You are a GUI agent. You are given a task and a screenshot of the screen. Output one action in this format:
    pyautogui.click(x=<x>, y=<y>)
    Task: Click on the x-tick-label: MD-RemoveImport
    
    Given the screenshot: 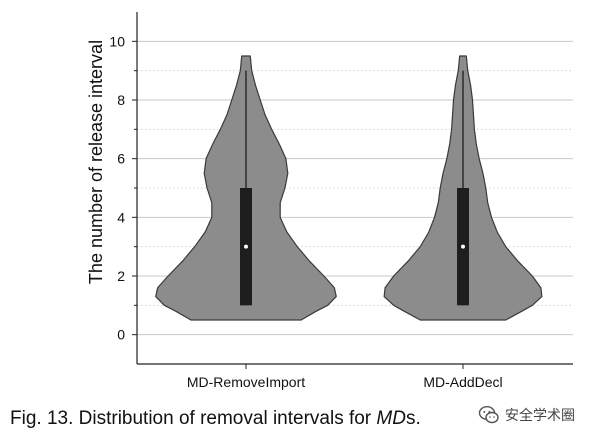 What is the action you would take?
    pyautogui.click(x=246, y=382)
    